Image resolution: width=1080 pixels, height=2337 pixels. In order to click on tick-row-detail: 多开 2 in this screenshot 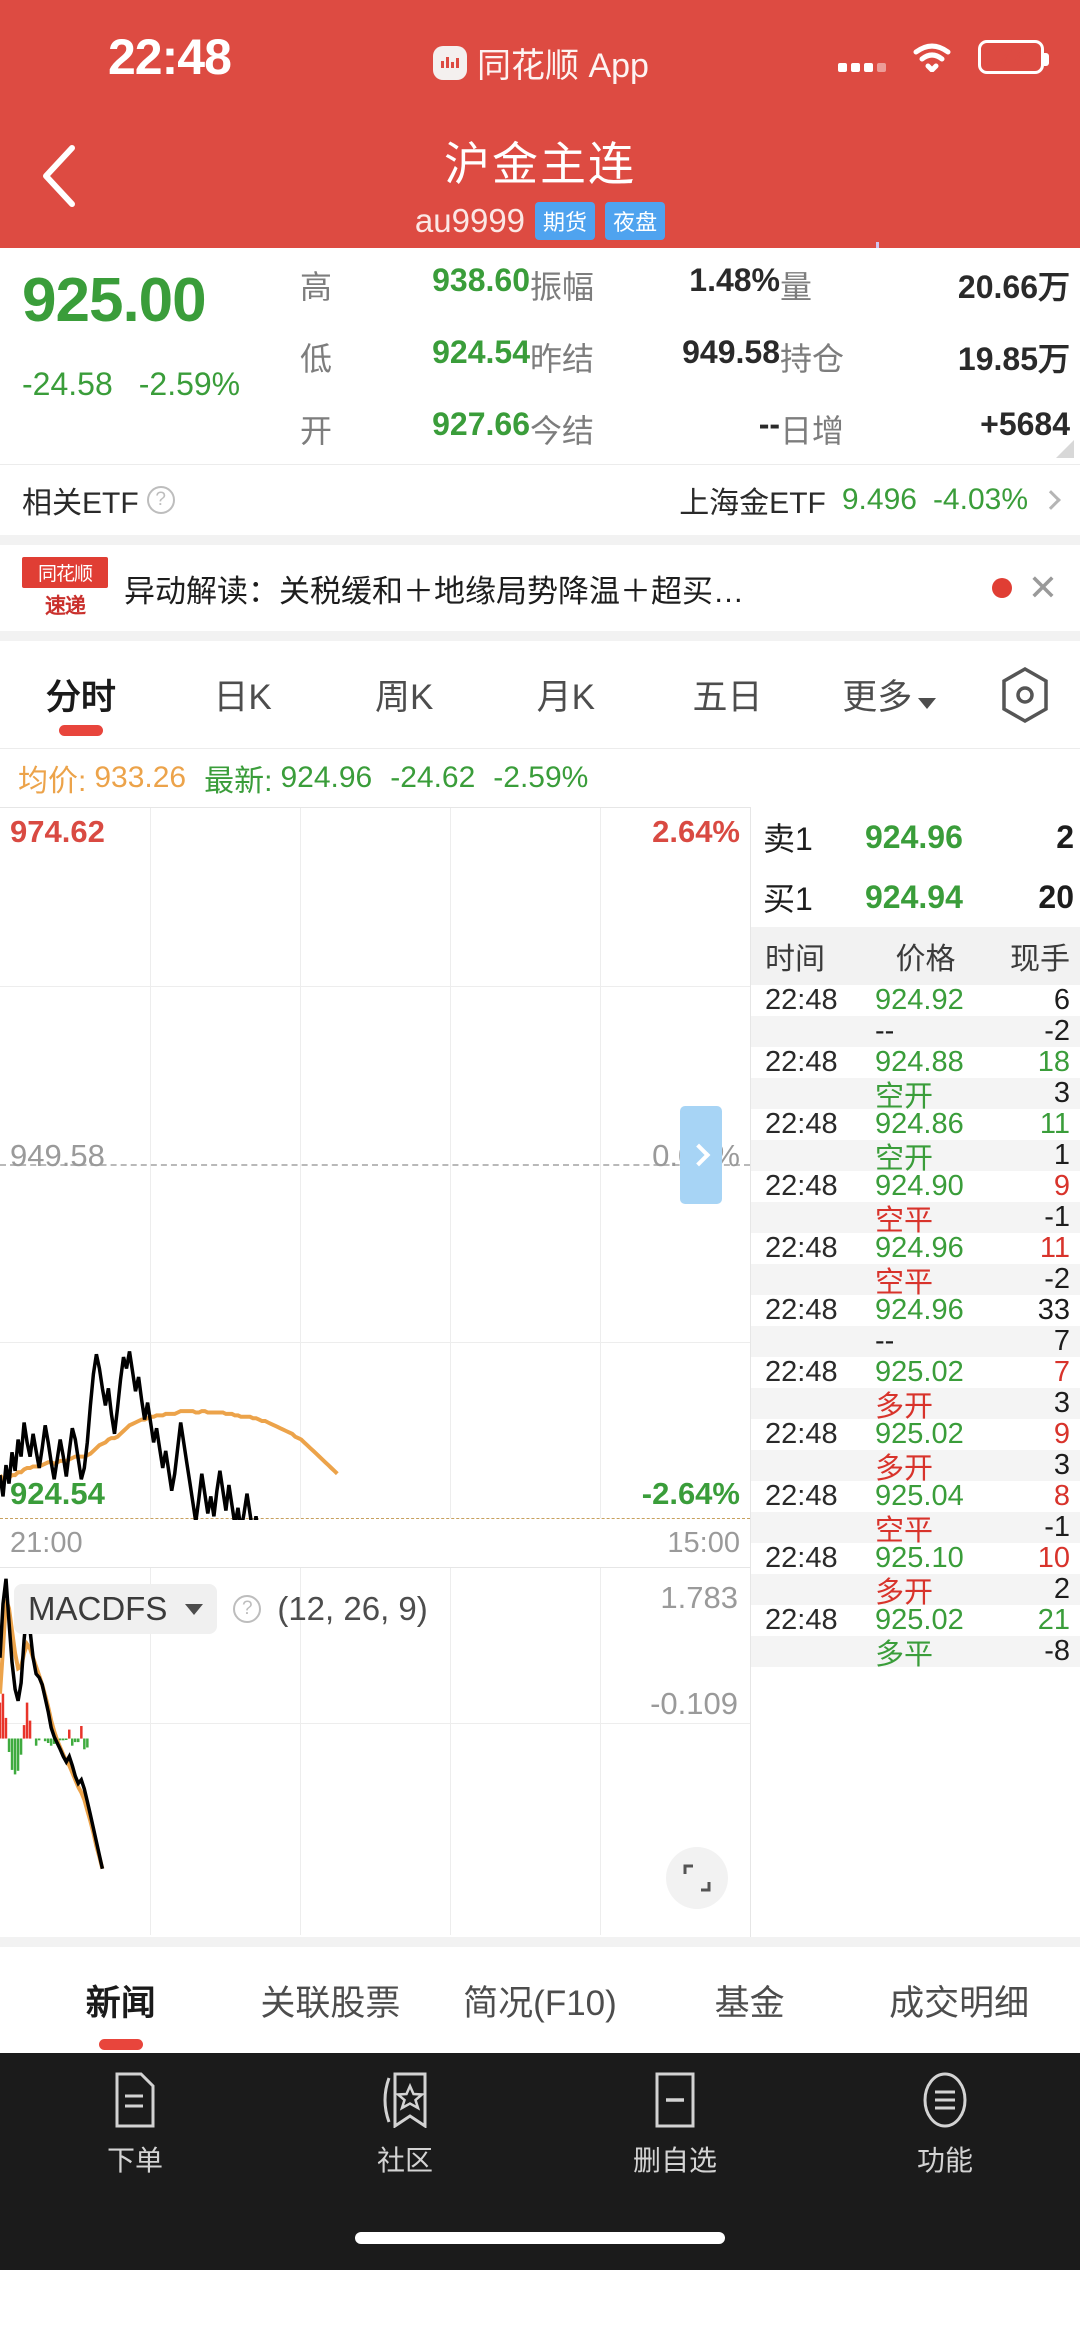, I will do `click(915, 1591)`.